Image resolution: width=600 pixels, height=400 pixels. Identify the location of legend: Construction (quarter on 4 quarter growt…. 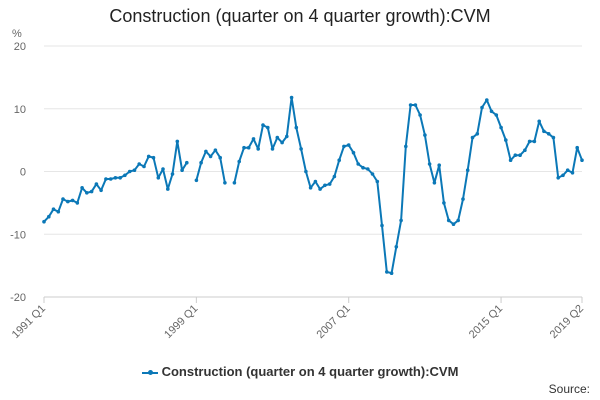
(300, 371).